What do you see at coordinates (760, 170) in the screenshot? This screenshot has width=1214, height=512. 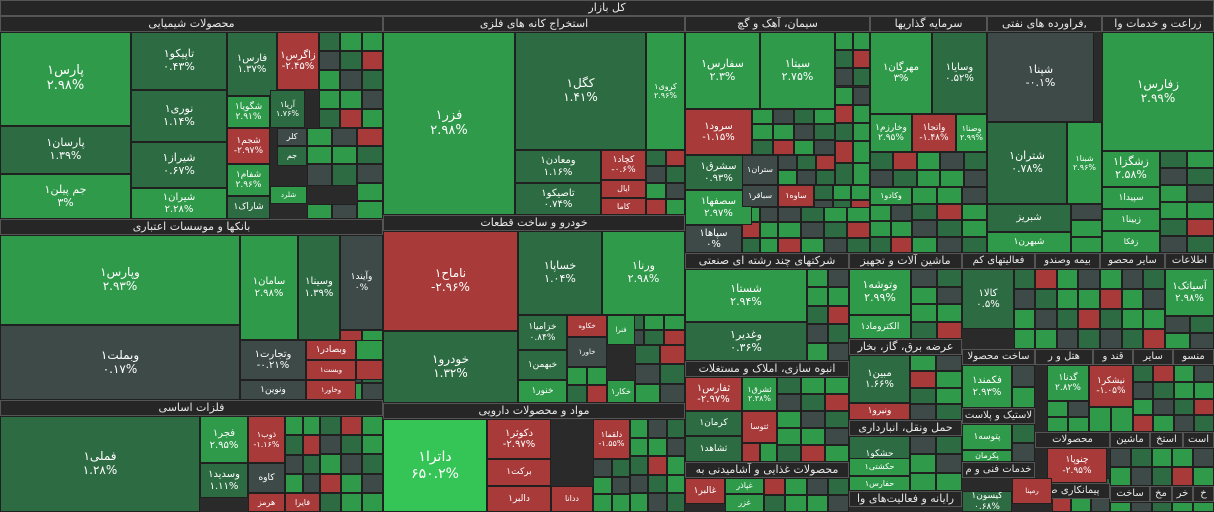 I see `stock-tile: ستران۱` at bounding box center [760, 170].